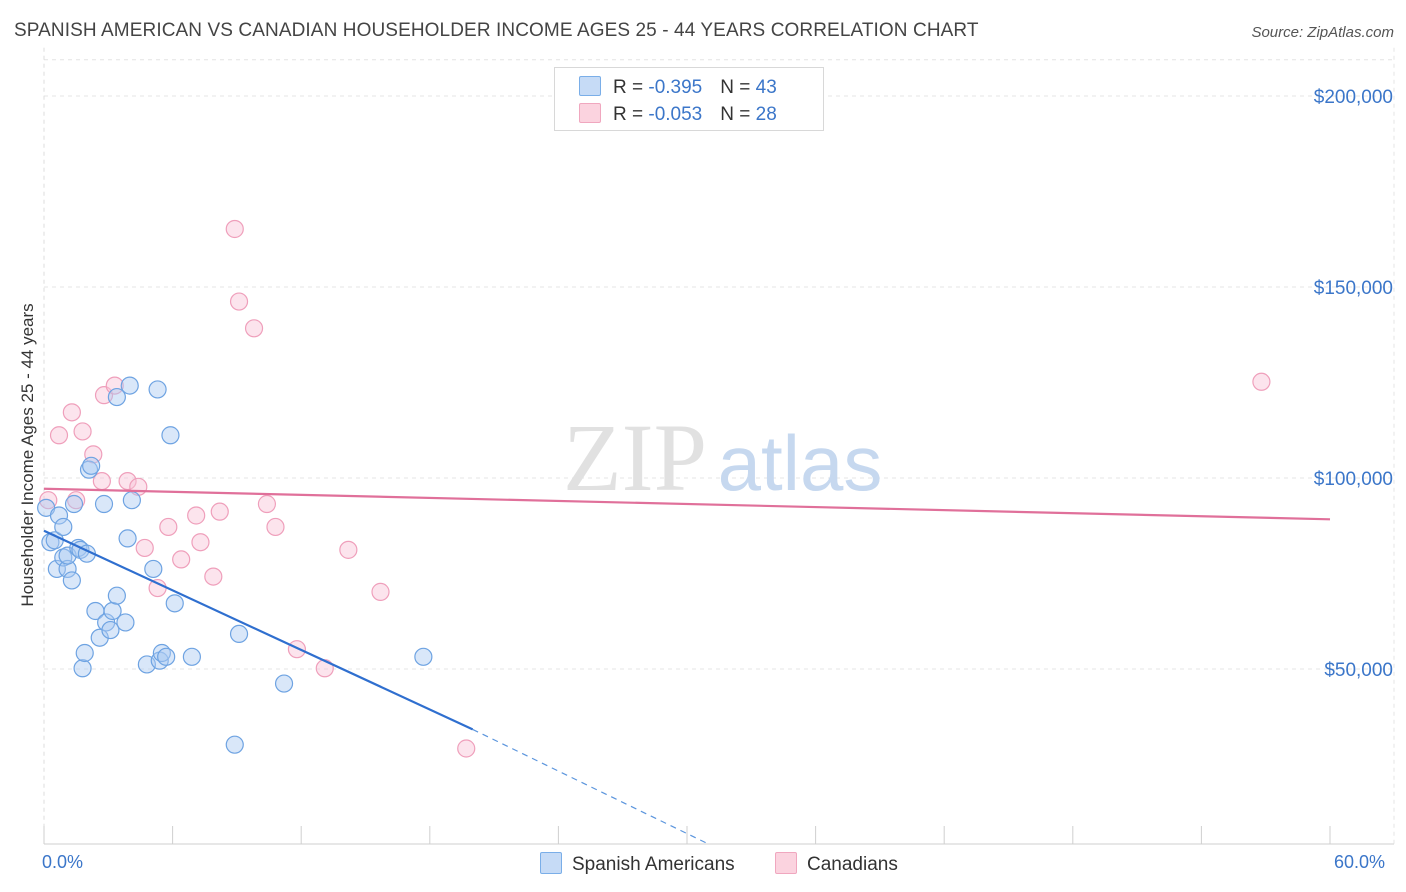 The image size is (1406, 892). I want to click on r-value: -0.395, so click(675, 87).